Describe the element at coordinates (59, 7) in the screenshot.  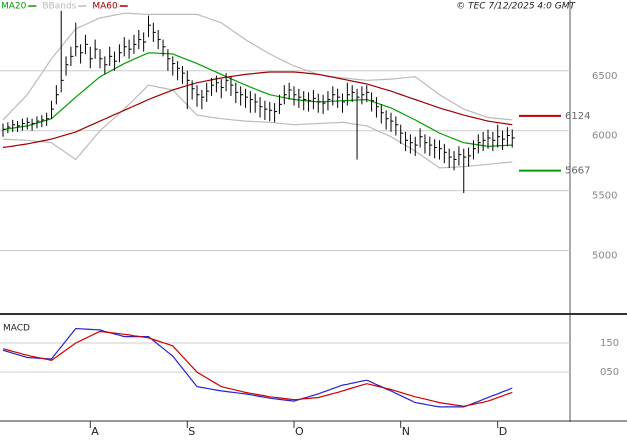
I see `legend-label: BBands` at that location.